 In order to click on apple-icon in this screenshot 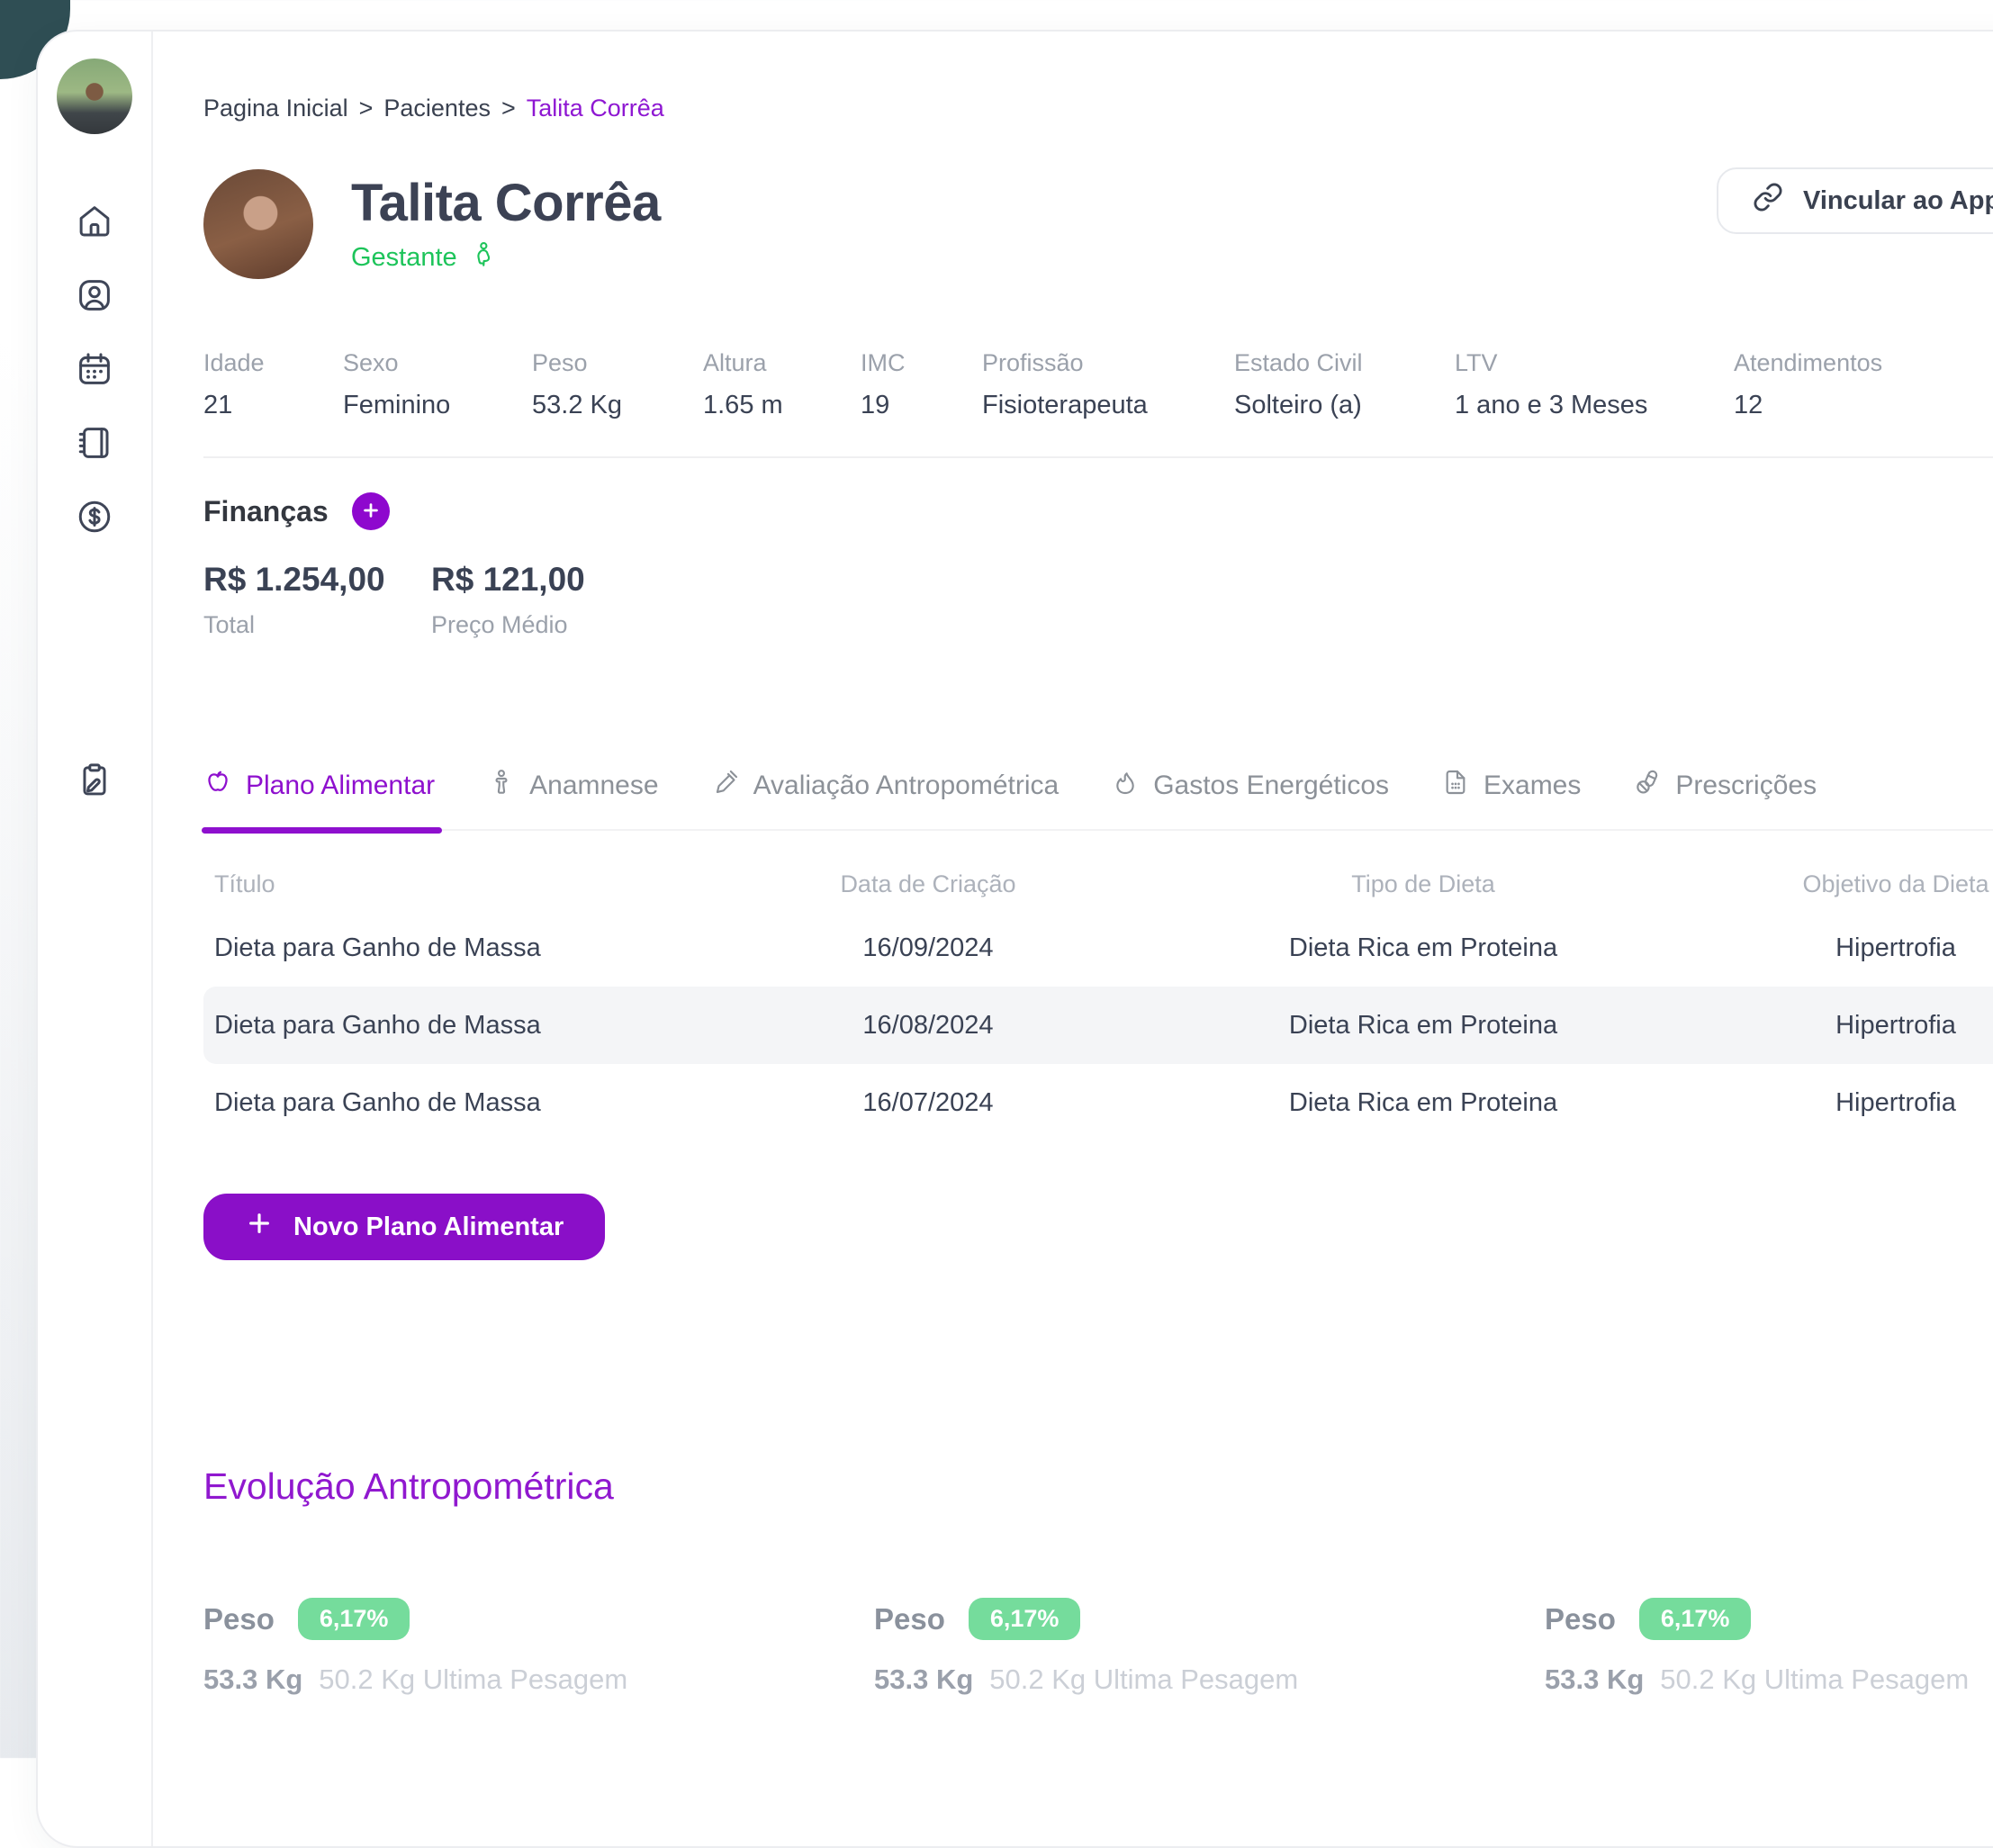, I will do `click(217, 786)`.